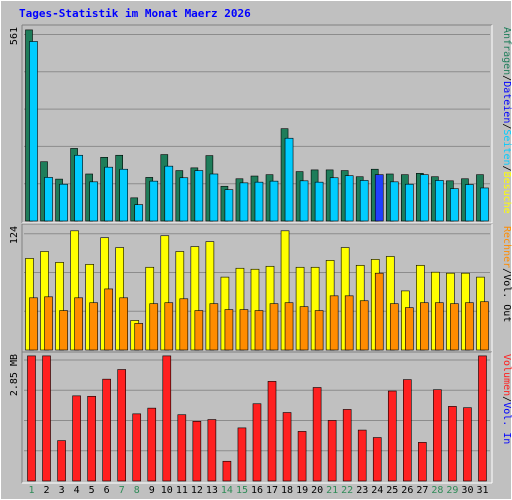 The width and height of the screenshot is (512, 500). What do you see at coordinates (506, 147) in the screenshot?
I see `legend-entry: Seiten` at bounding box center [506, 147].